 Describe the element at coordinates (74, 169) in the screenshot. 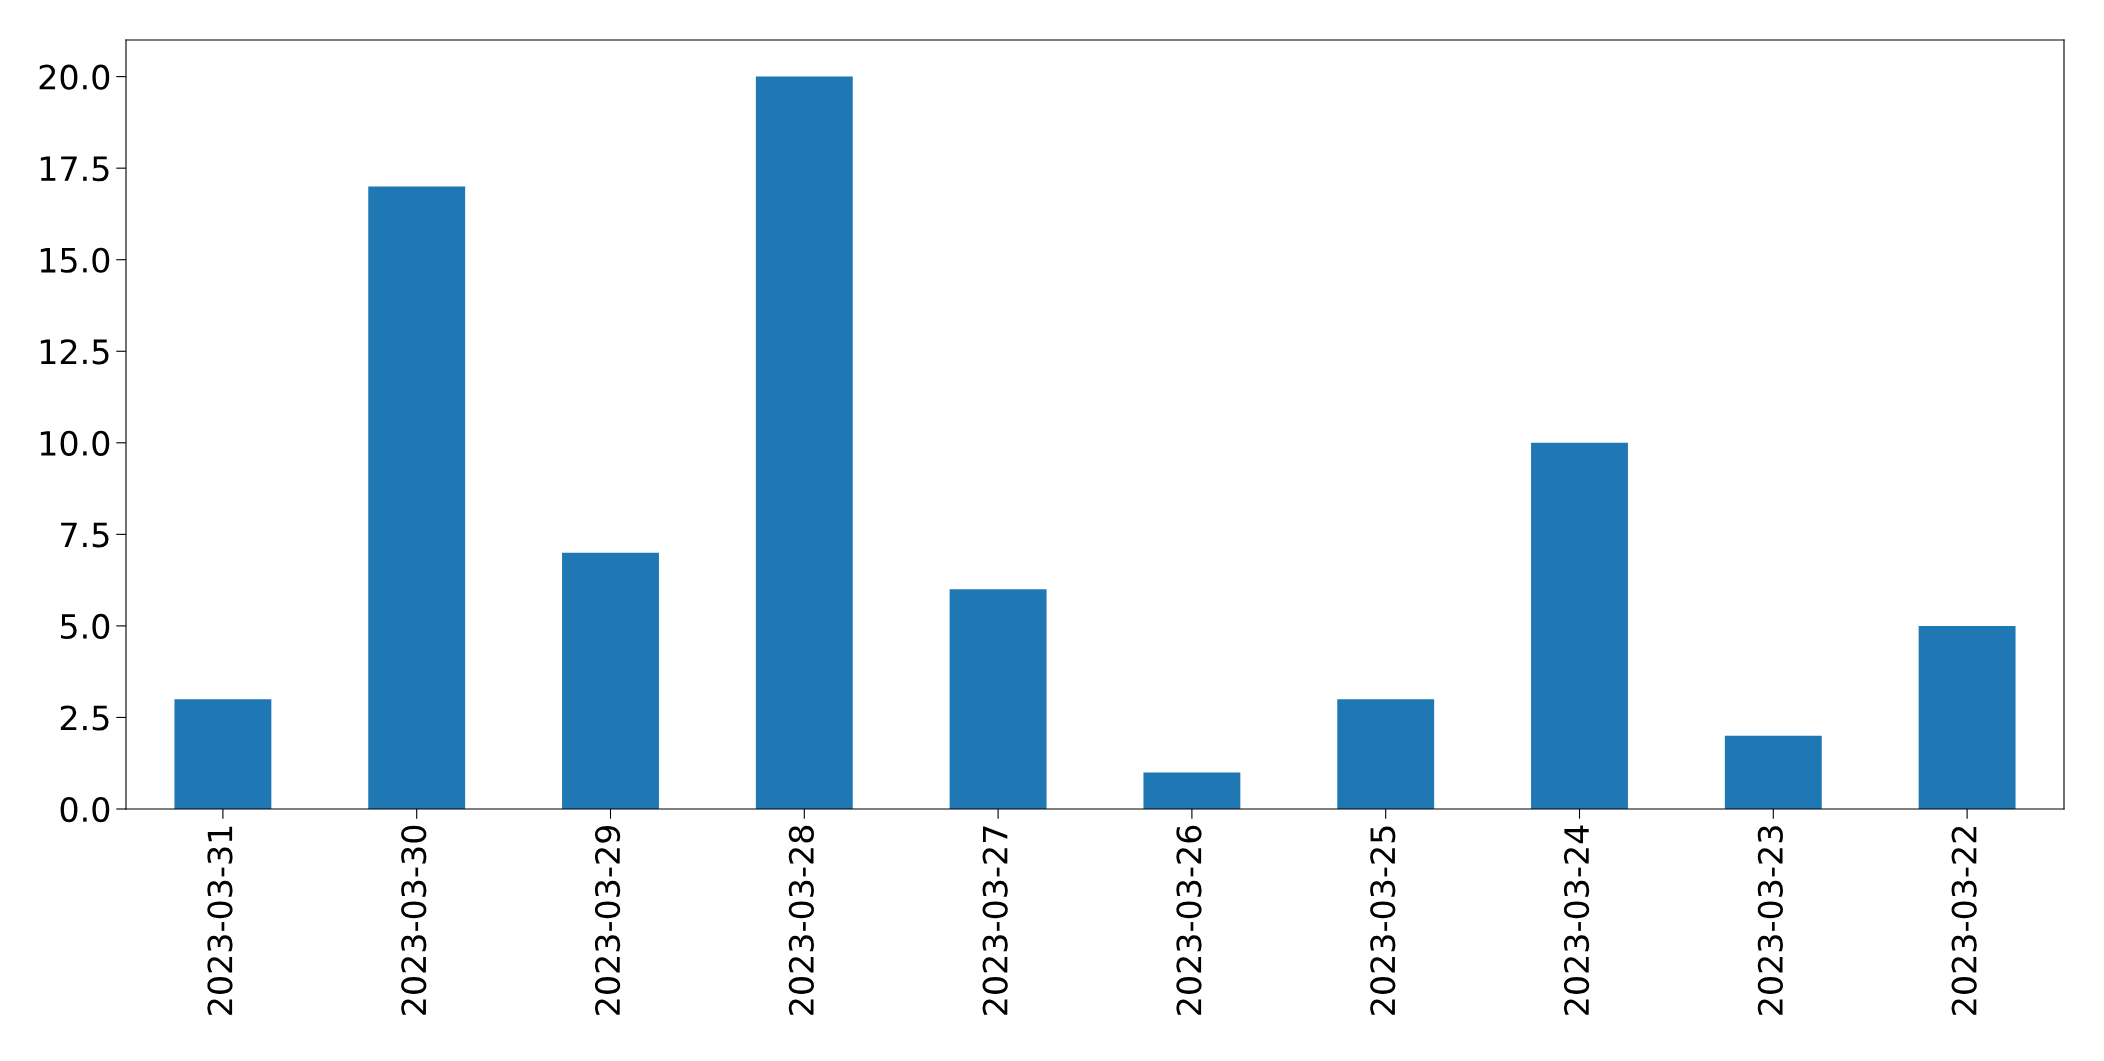

I see `y-tick-label: 17.5` at that location.